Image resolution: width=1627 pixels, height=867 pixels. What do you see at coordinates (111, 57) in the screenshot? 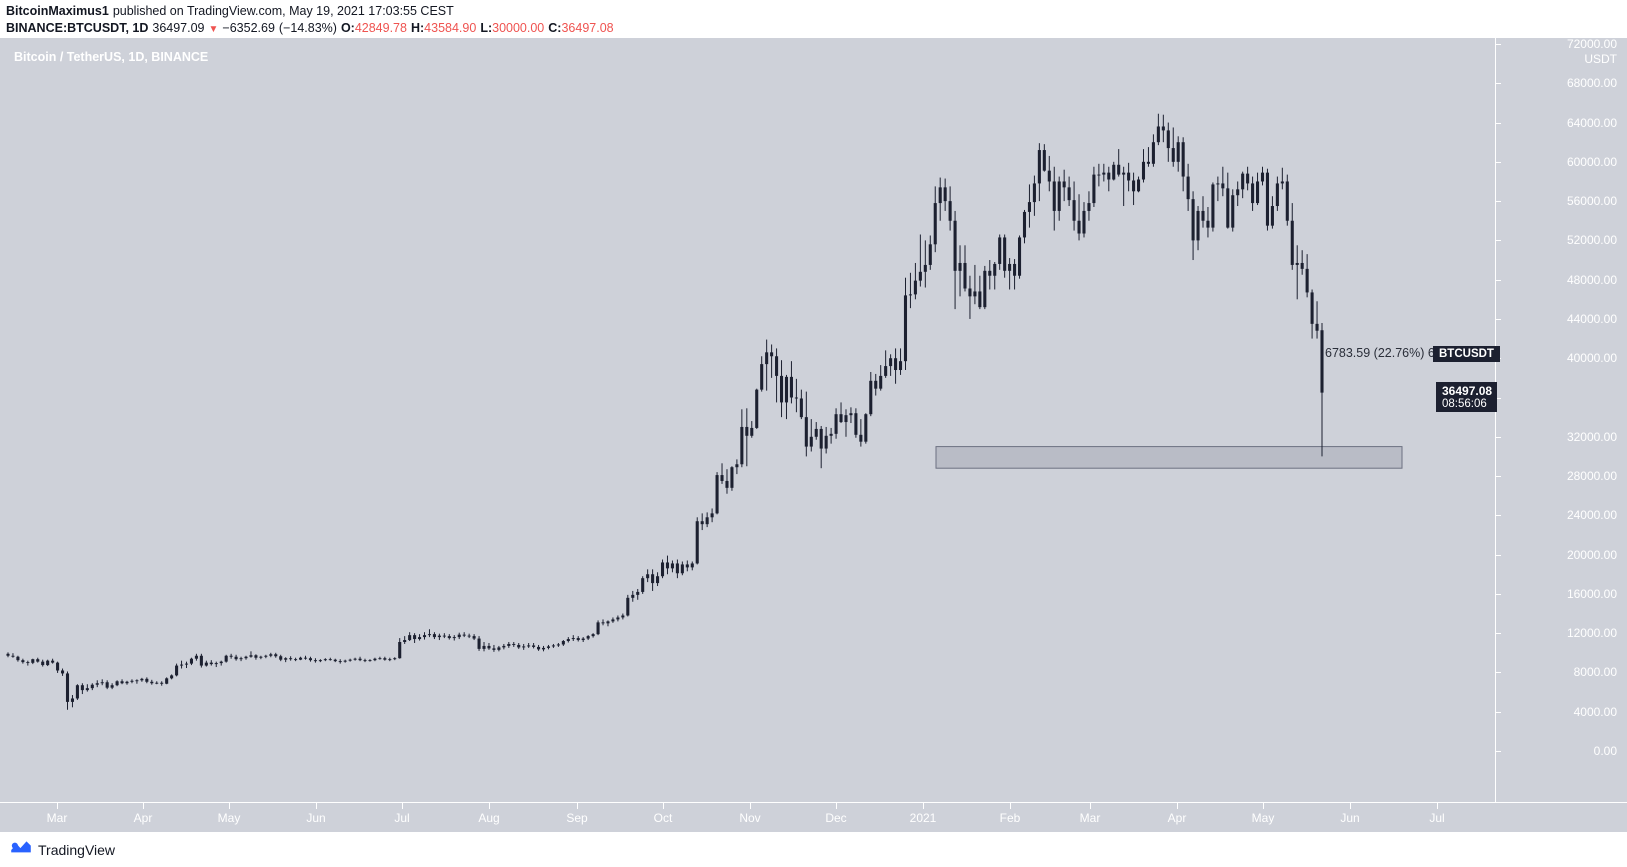
I see `chart-series-title: Bitcoin / TetherUS, 1D, BINANCE` at bounding box center [111, 57].